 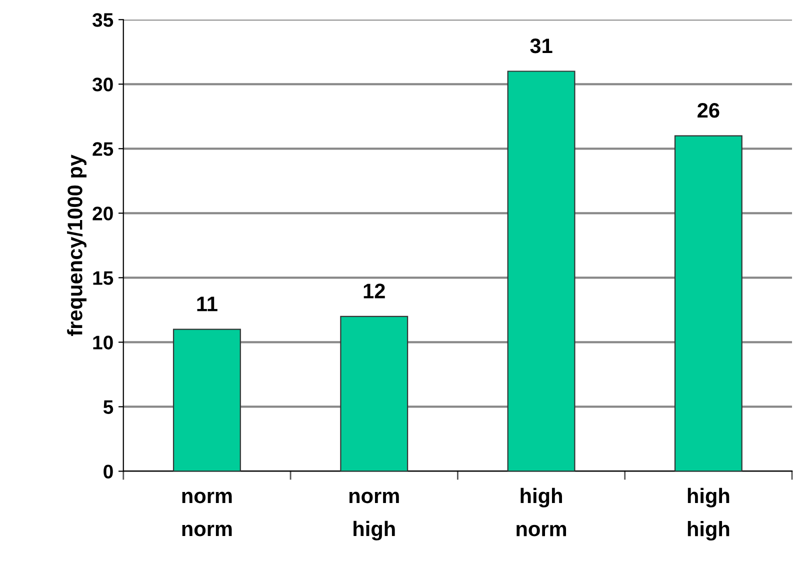 I want to click on data-label: 26, so click(x=709, y=110).